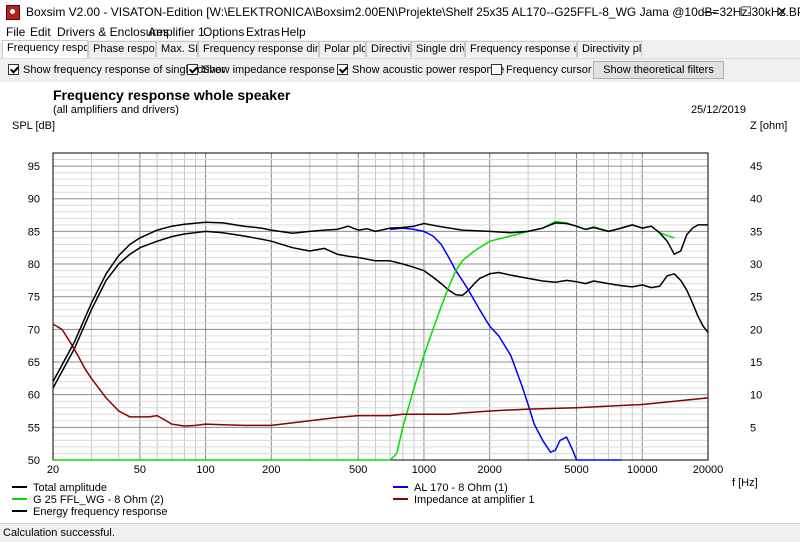 Image resolution: width=800 pixels, height=542 pixels. I want to click on show-theoretical-filters-button: Show theoretical filters, so click(658, 70).